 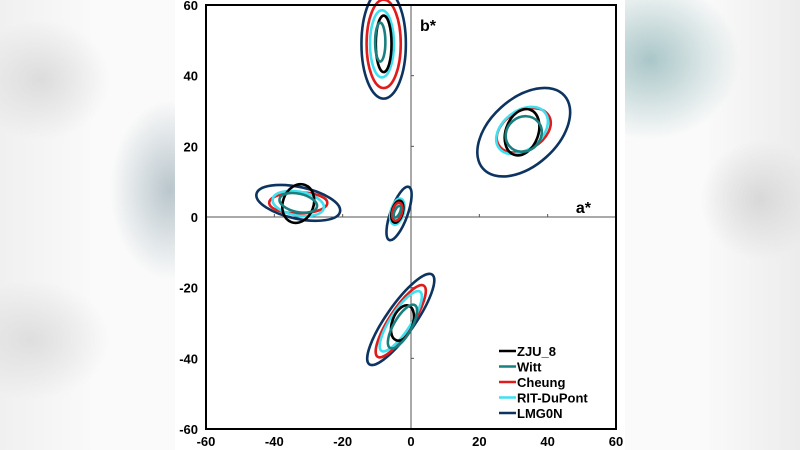 I want to click on y-axis-tick-labels: 60 40 20 0 -20 -40 -60, so click(x=188, y=218).